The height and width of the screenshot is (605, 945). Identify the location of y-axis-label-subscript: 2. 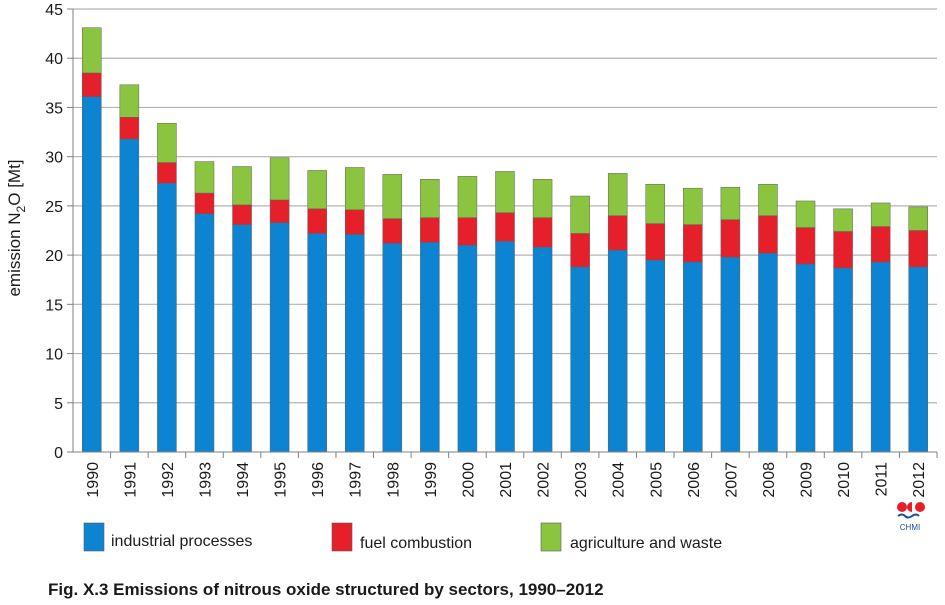
(21, 208).